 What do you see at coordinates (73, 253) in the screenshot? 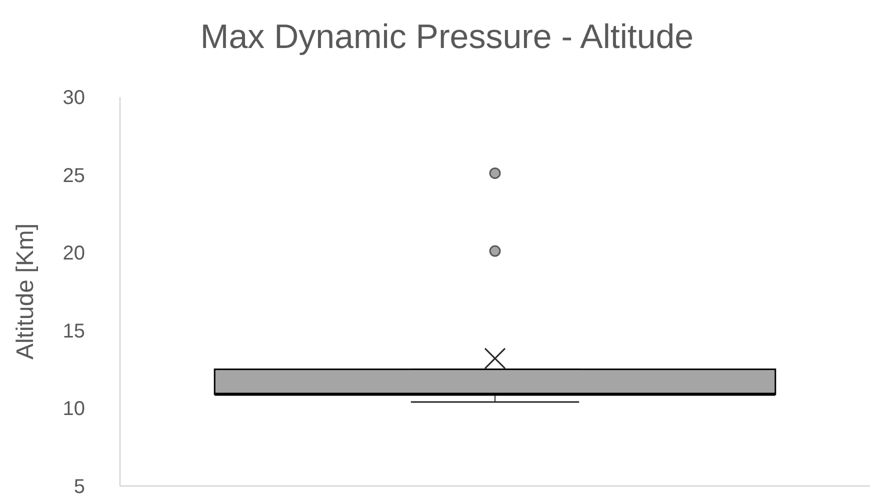
I see `y-tick-label: 20` at bounding box center [73, 253].